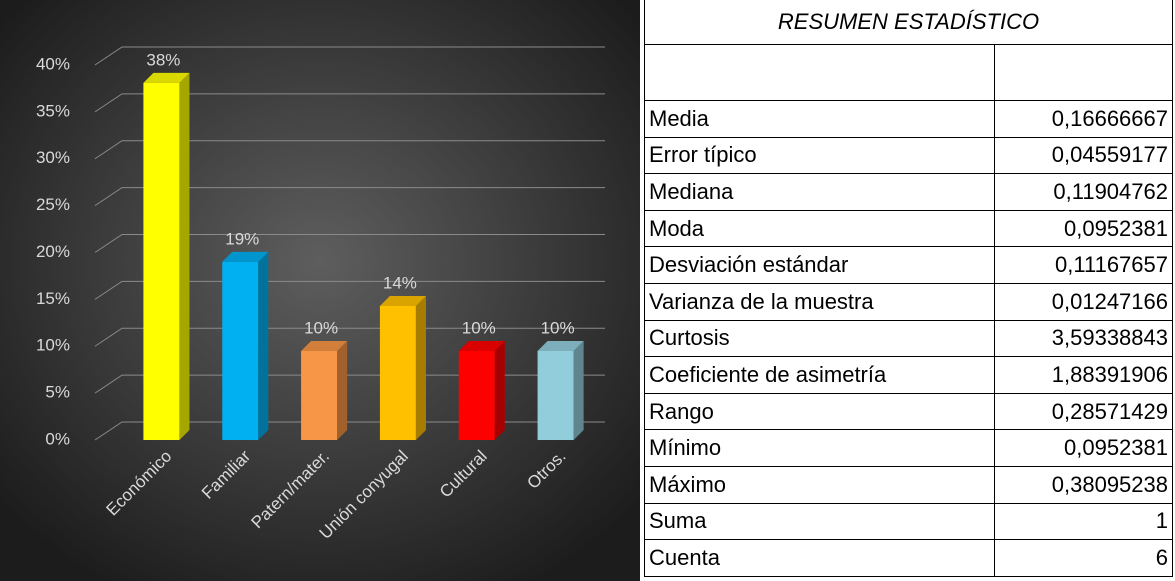 The width and height of the screenshot is (1175, 581). What do you see at coordinates (1083, 192) in the screenshot?
I see `stat-value: 0,11904762` at bounding box center [1083, 192].